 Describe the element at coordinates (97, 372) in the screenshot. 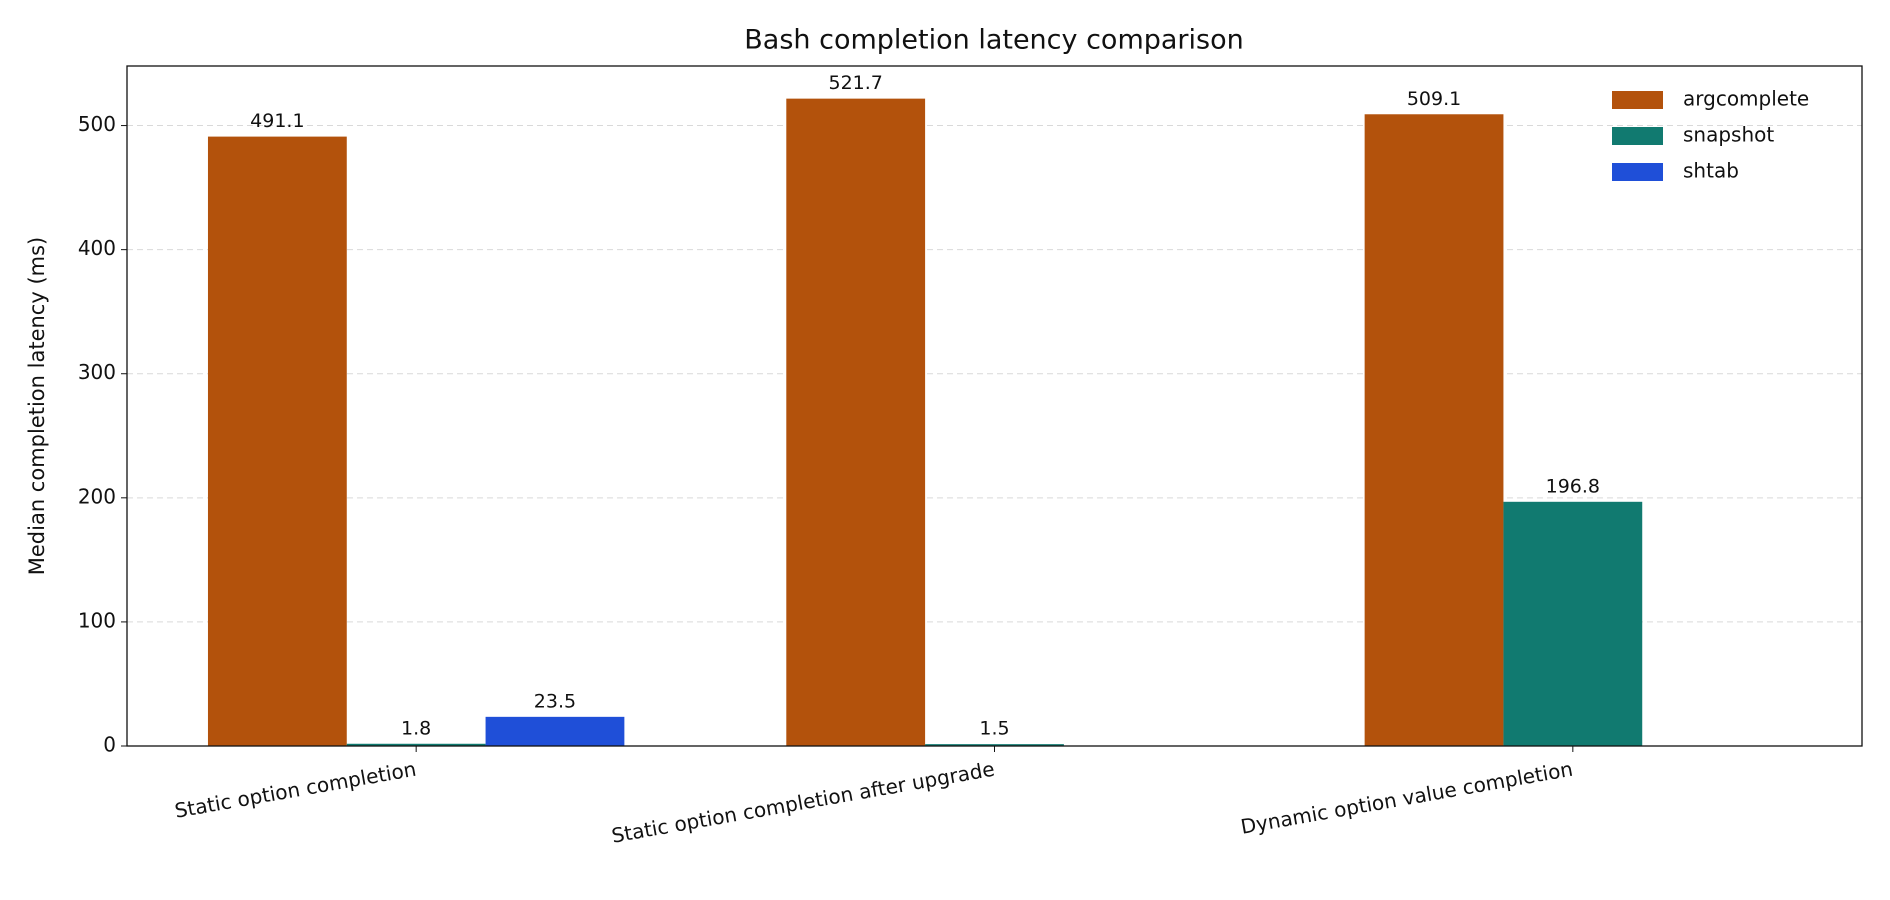

I see `y-tick-label: 300` at that location.